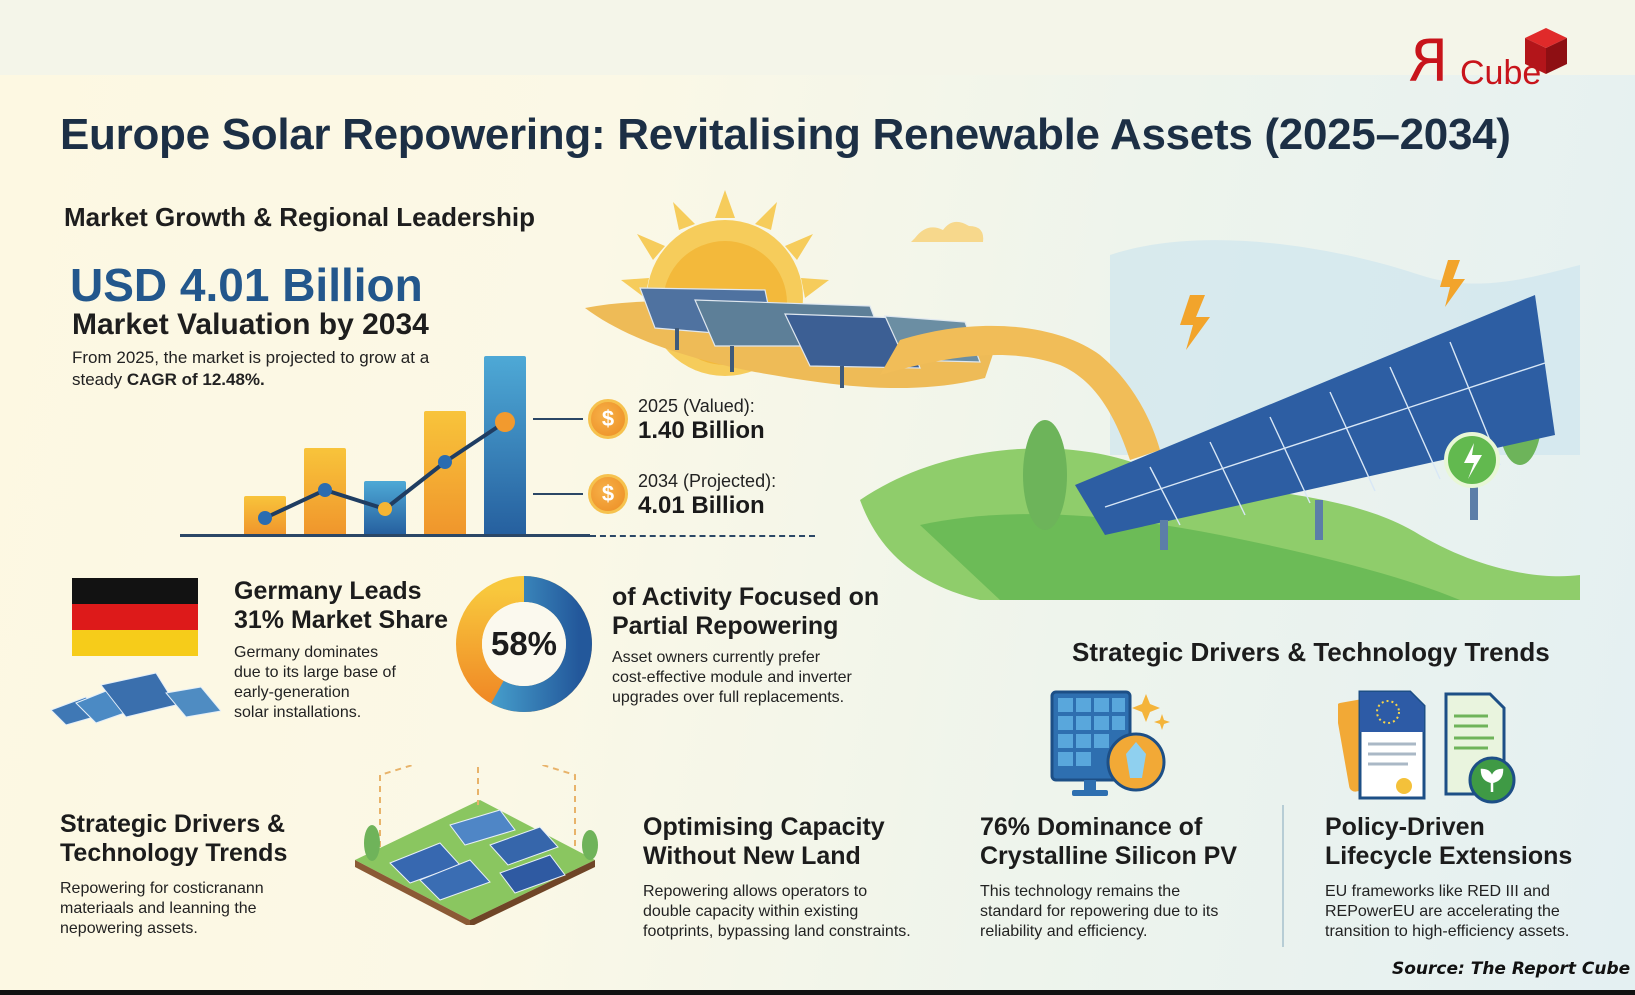  I want to click on strategic-drivers-heading: Strategic Drivers & Technology Trends, so click(1311, 652).